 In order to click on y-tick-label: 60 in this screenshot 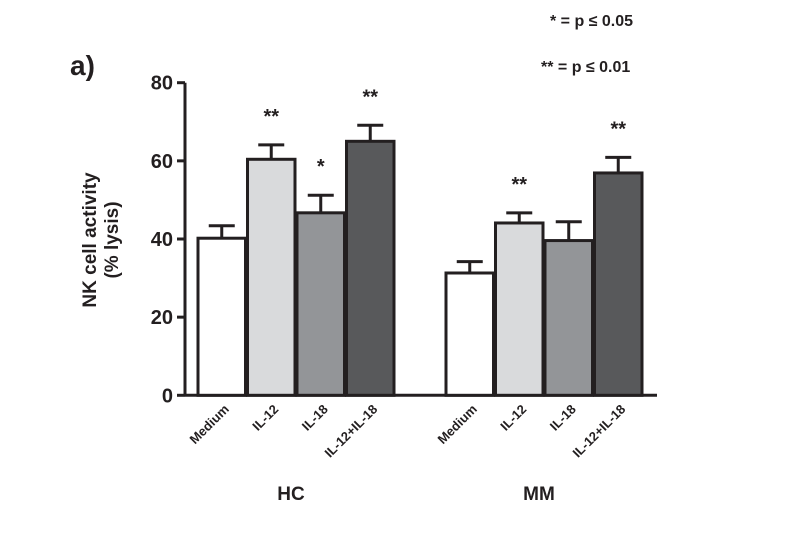, I will do `click(162, 162)`.